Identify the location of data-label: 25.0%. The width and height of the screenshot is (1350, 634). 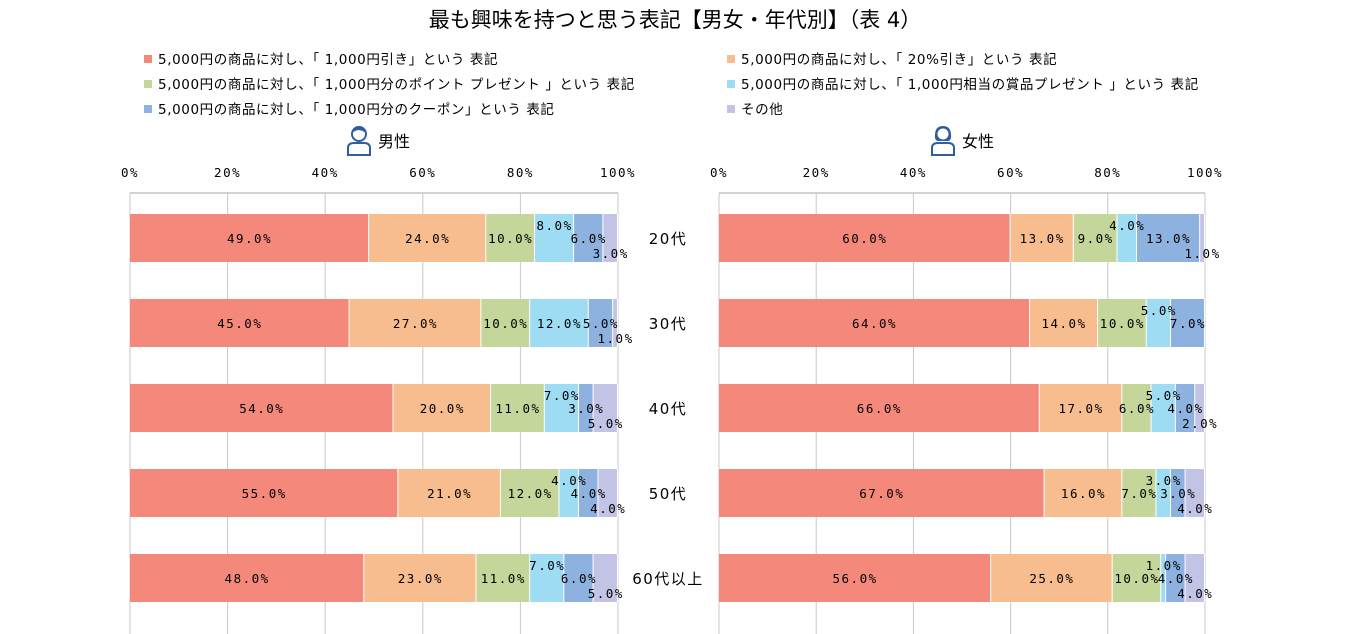
(1051, 578).